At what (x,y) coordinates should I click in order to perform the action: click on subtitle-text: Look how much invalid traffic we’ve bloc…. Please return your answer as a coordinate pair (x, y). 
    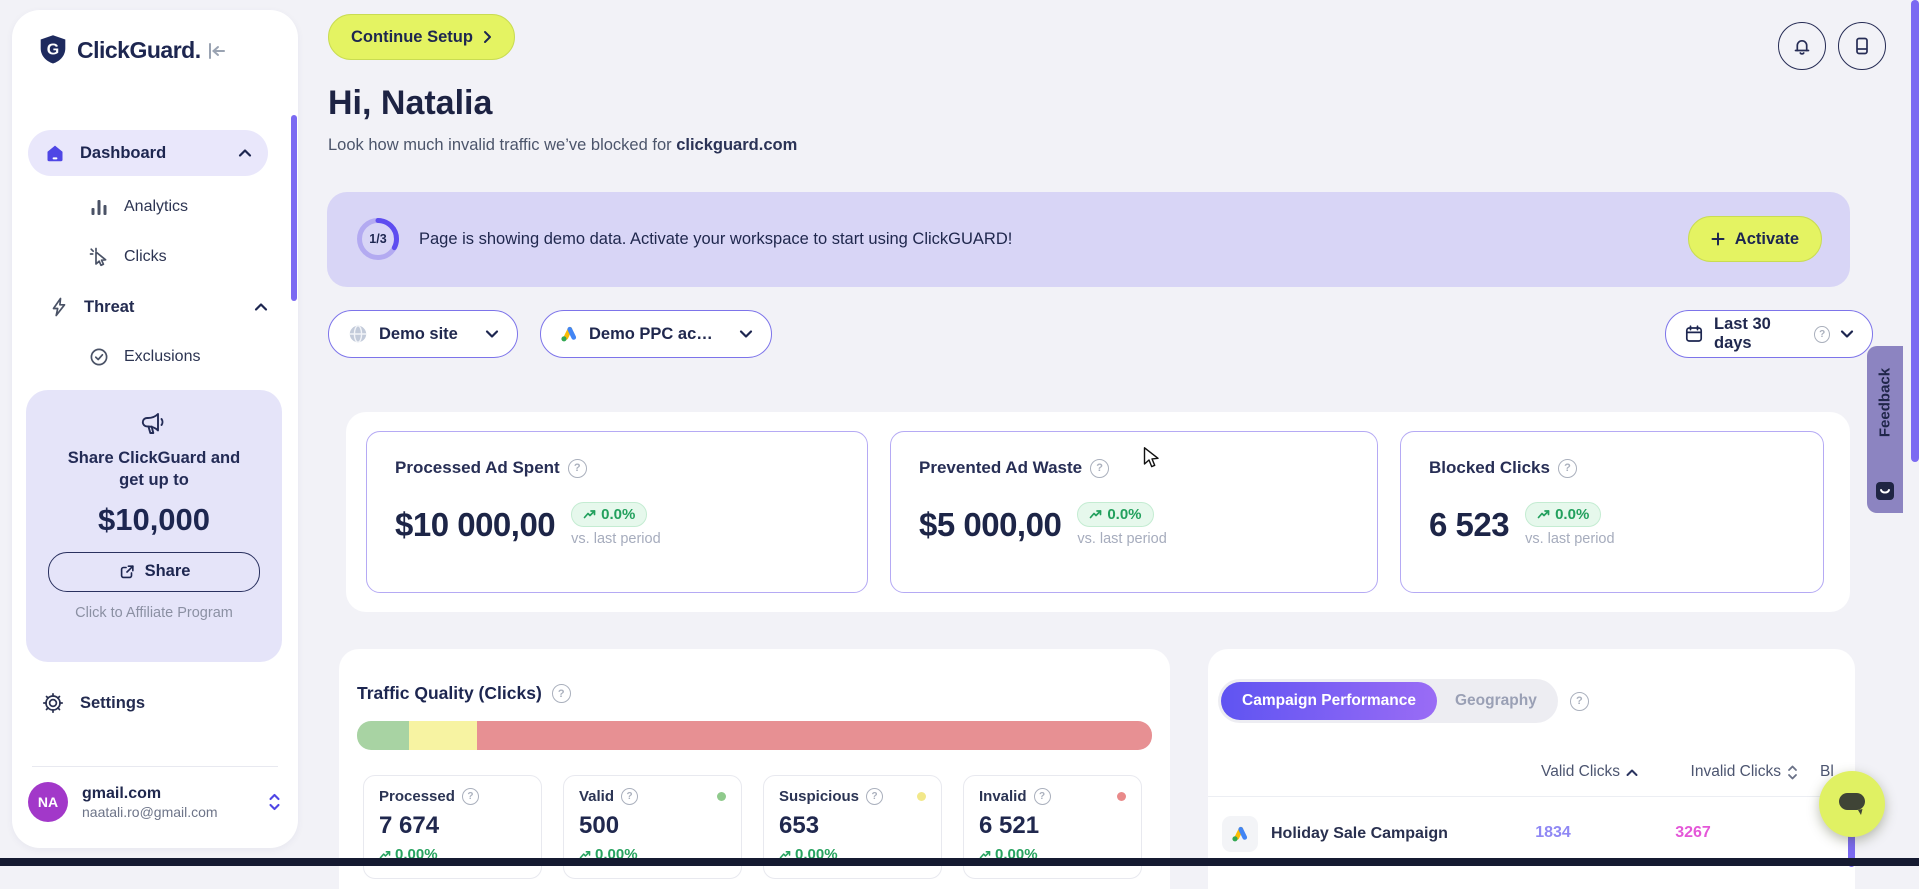
    Looking at the image, I should click on (502, 145).